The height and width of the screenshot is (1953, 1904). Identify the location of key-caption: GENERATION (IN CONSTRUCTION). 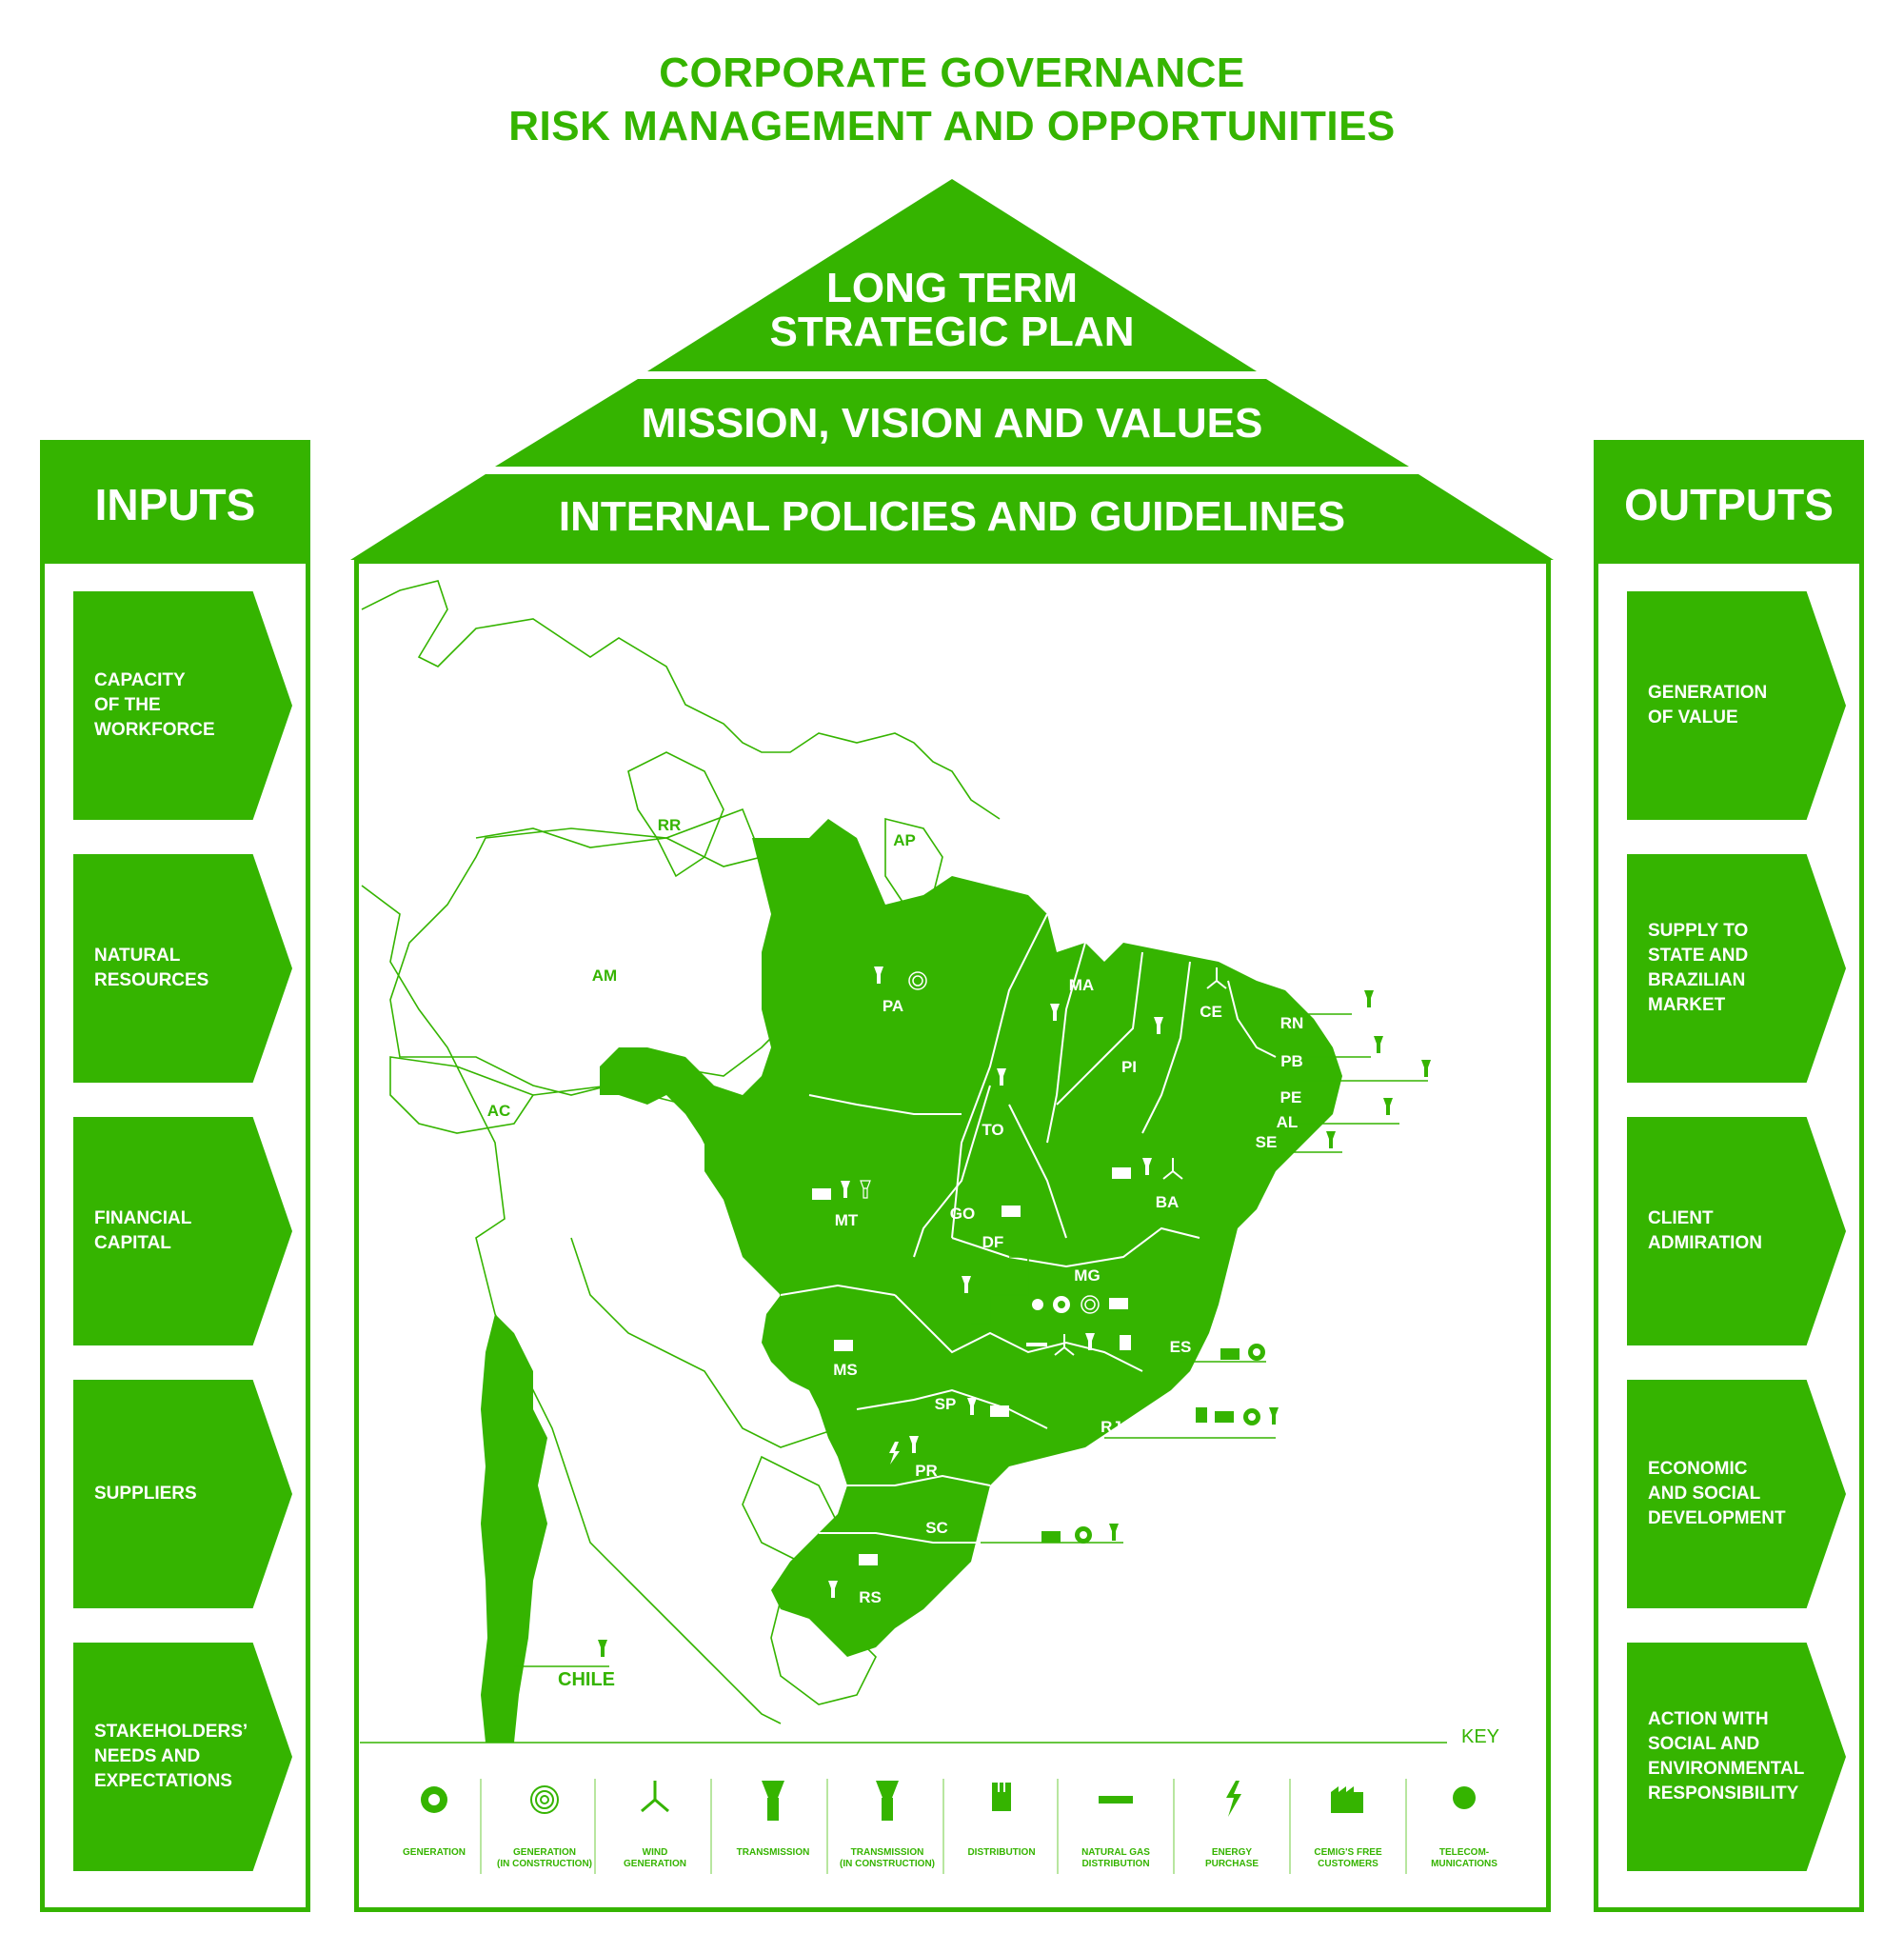
(544, 1858).